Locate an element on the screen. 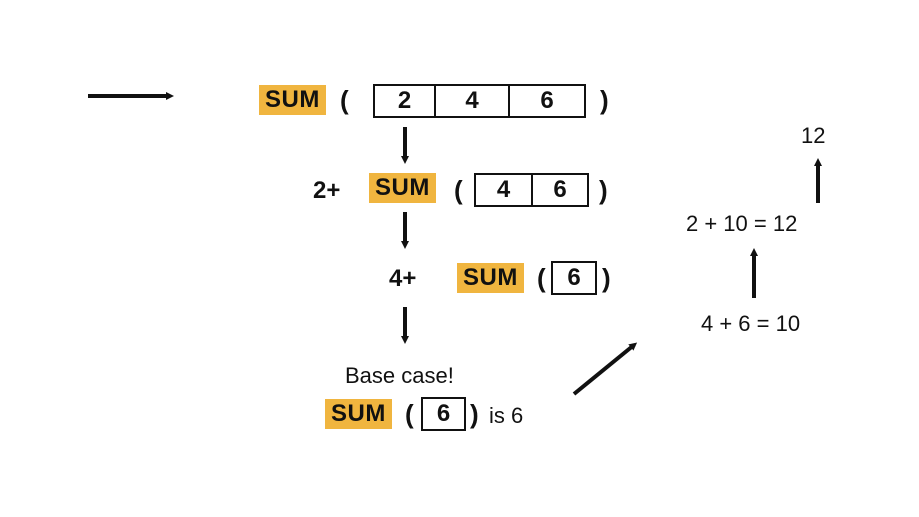 The image size is (919, 517). array-row2: 4 6 is located at coordinates (531, 190).